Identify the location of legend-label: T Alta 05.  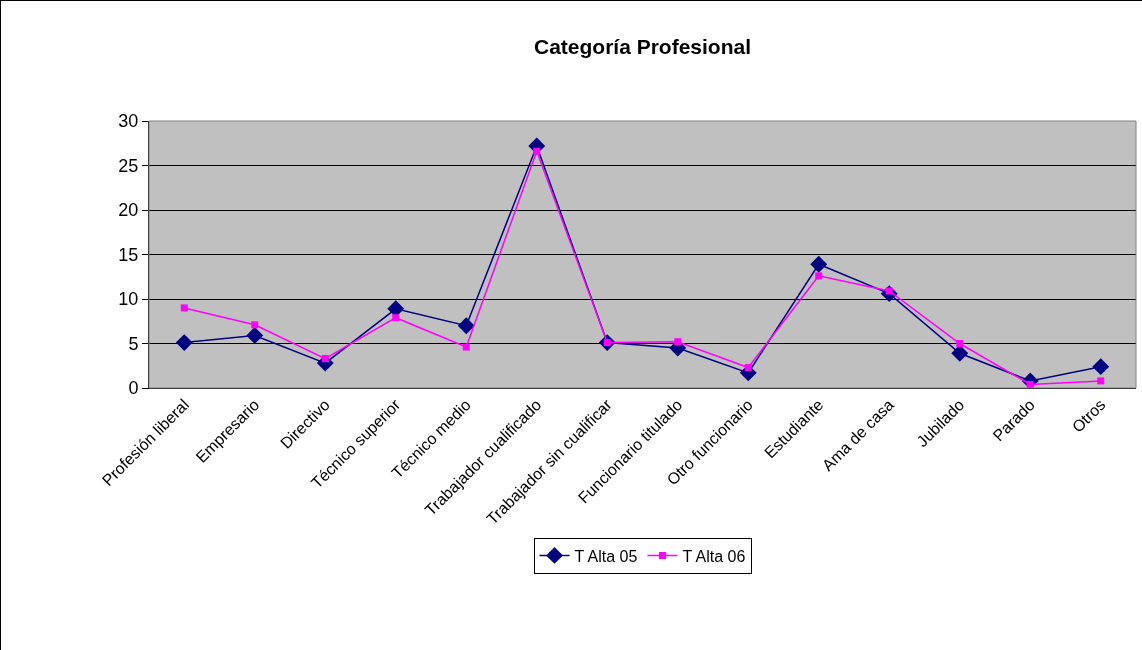
(606, 556).